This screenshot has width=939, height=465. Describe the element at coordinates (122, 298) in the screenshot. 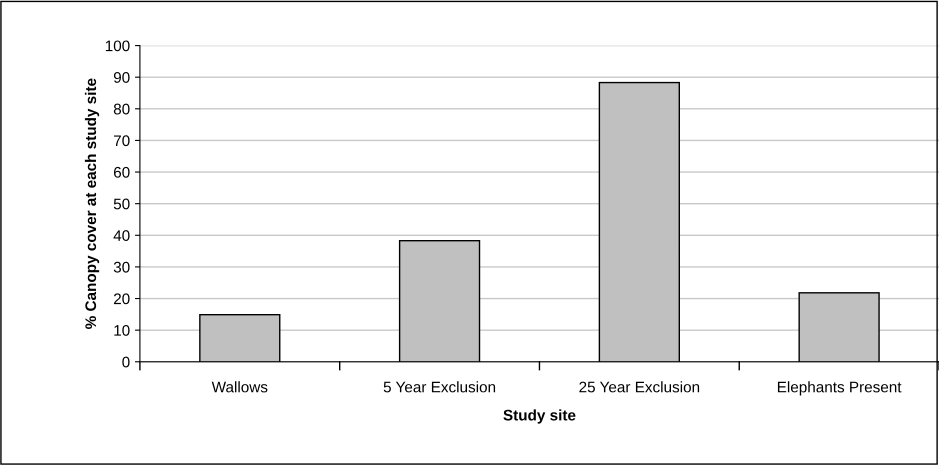

I see `y-tick-label: 20` at that location.